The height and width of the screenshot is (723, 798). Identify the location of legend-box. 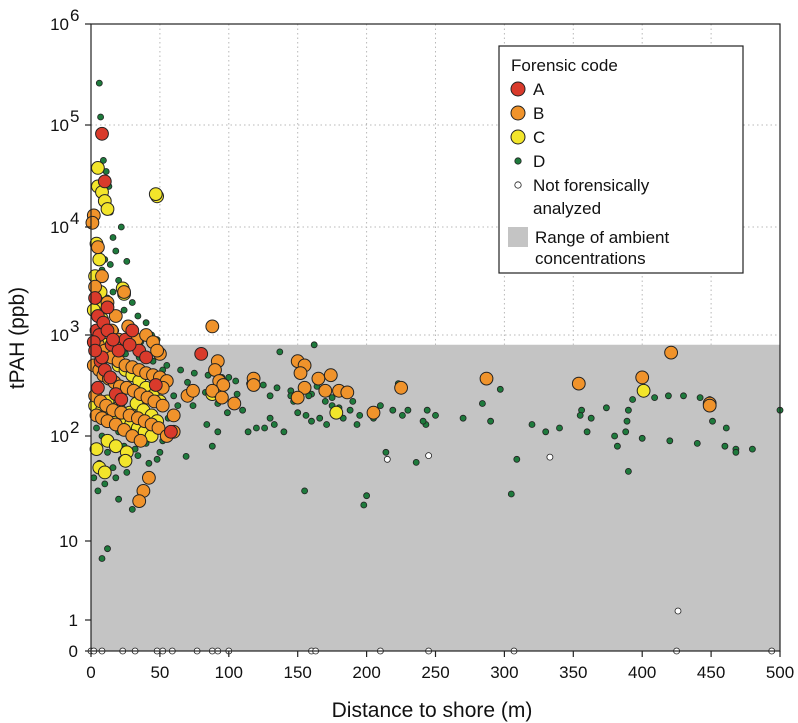
(621, 159).